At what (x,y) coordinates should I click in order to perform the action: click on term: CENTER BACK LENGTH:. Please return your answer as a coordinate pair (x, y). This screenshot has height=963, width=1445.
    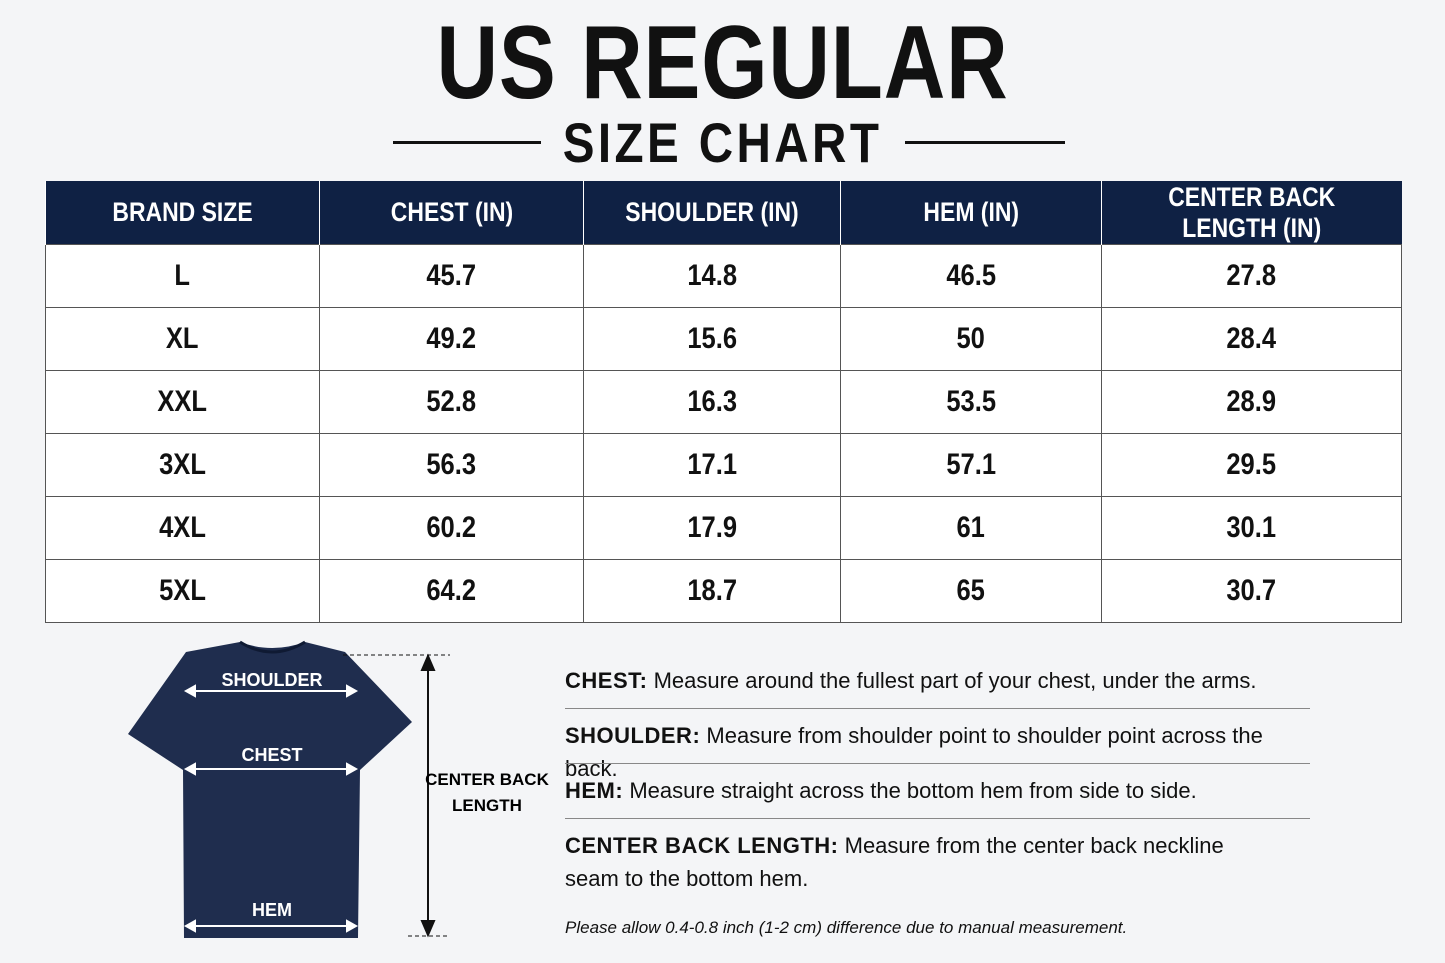
    Looking at the image, I should click on (702, 845).